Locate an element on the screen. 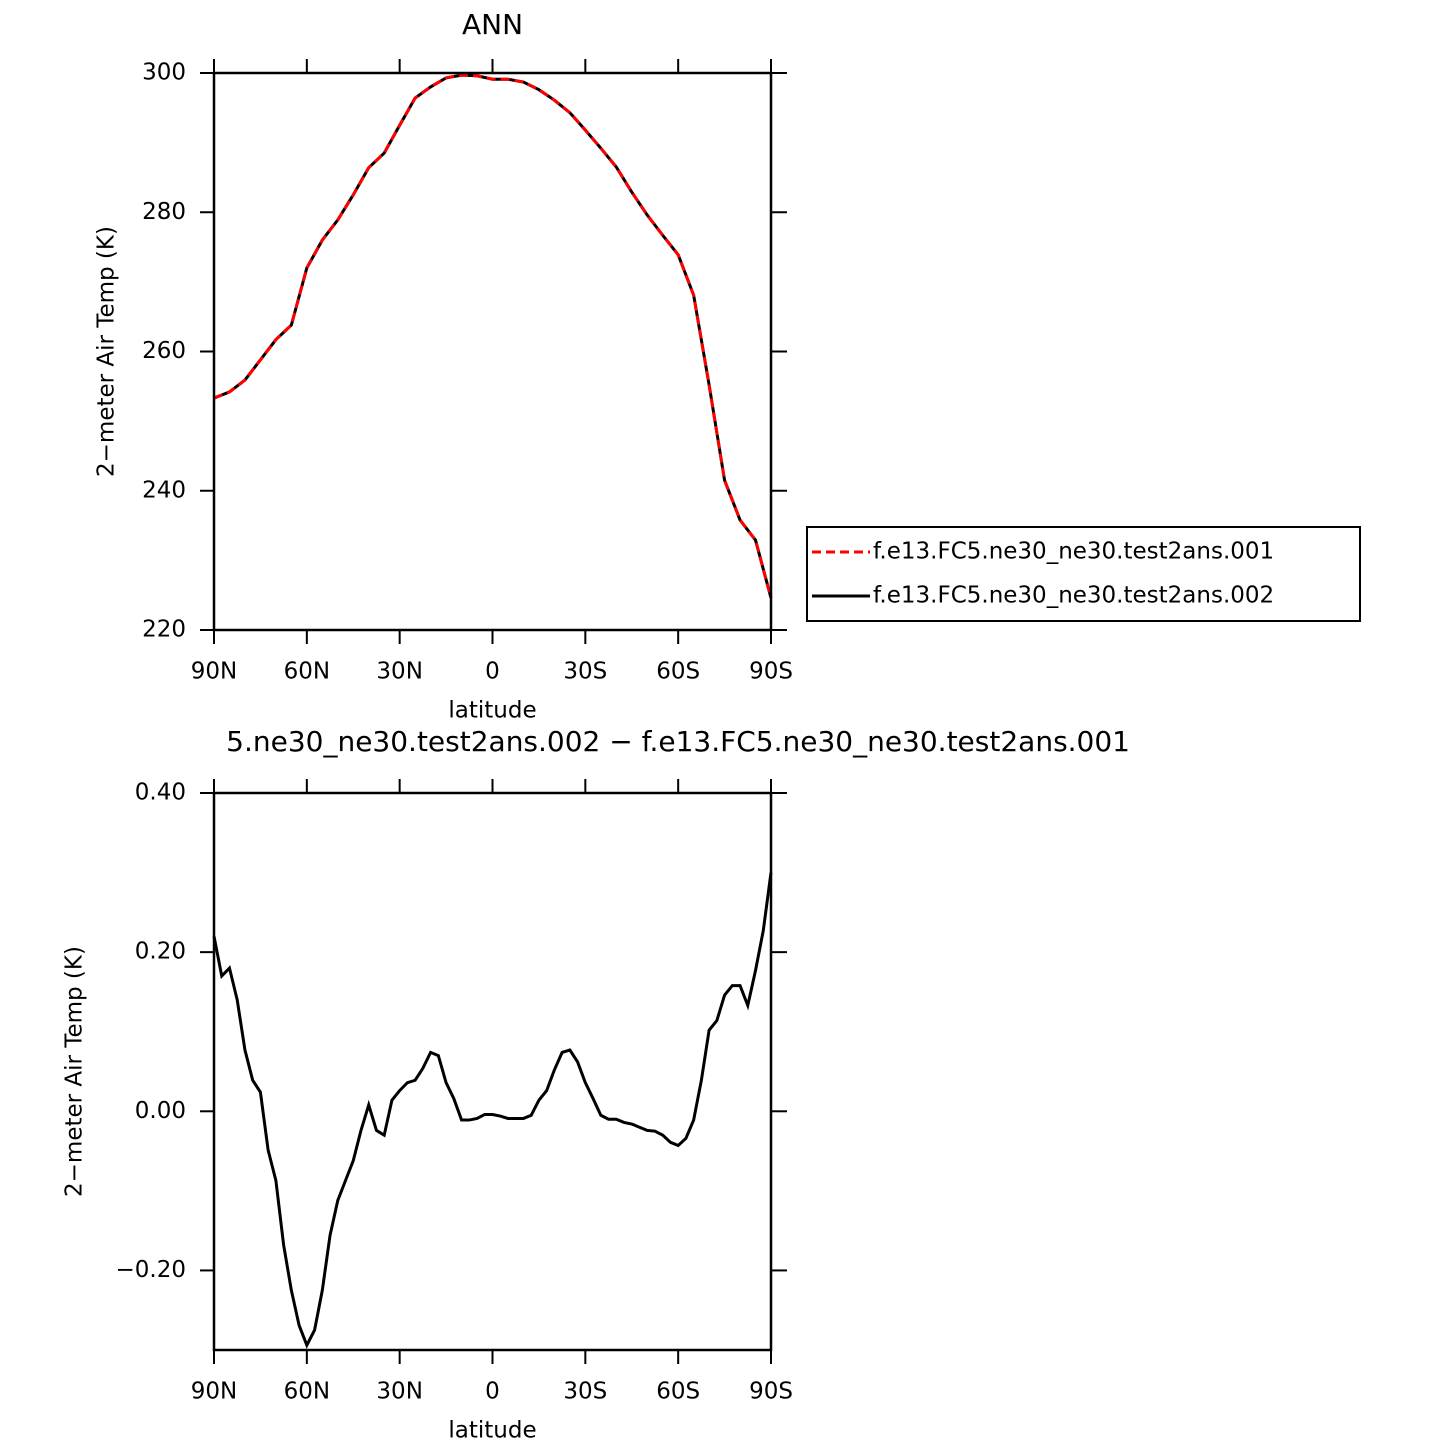 The width and height of the screenshot is (1453, 1453). y-tick-label: 260 is located at coordinates (164, 351).